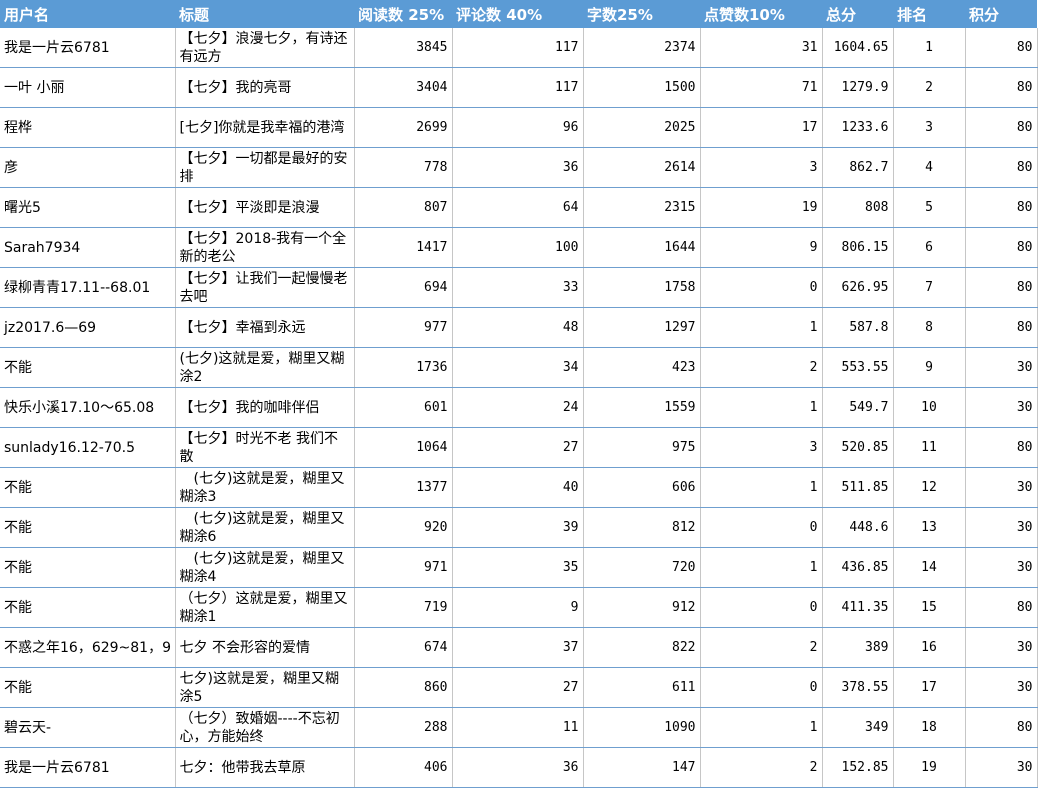  Describe the element at coordinates (517, 14) in the screenshot. I see `column-header-comments: 评论数 40%` at that location.